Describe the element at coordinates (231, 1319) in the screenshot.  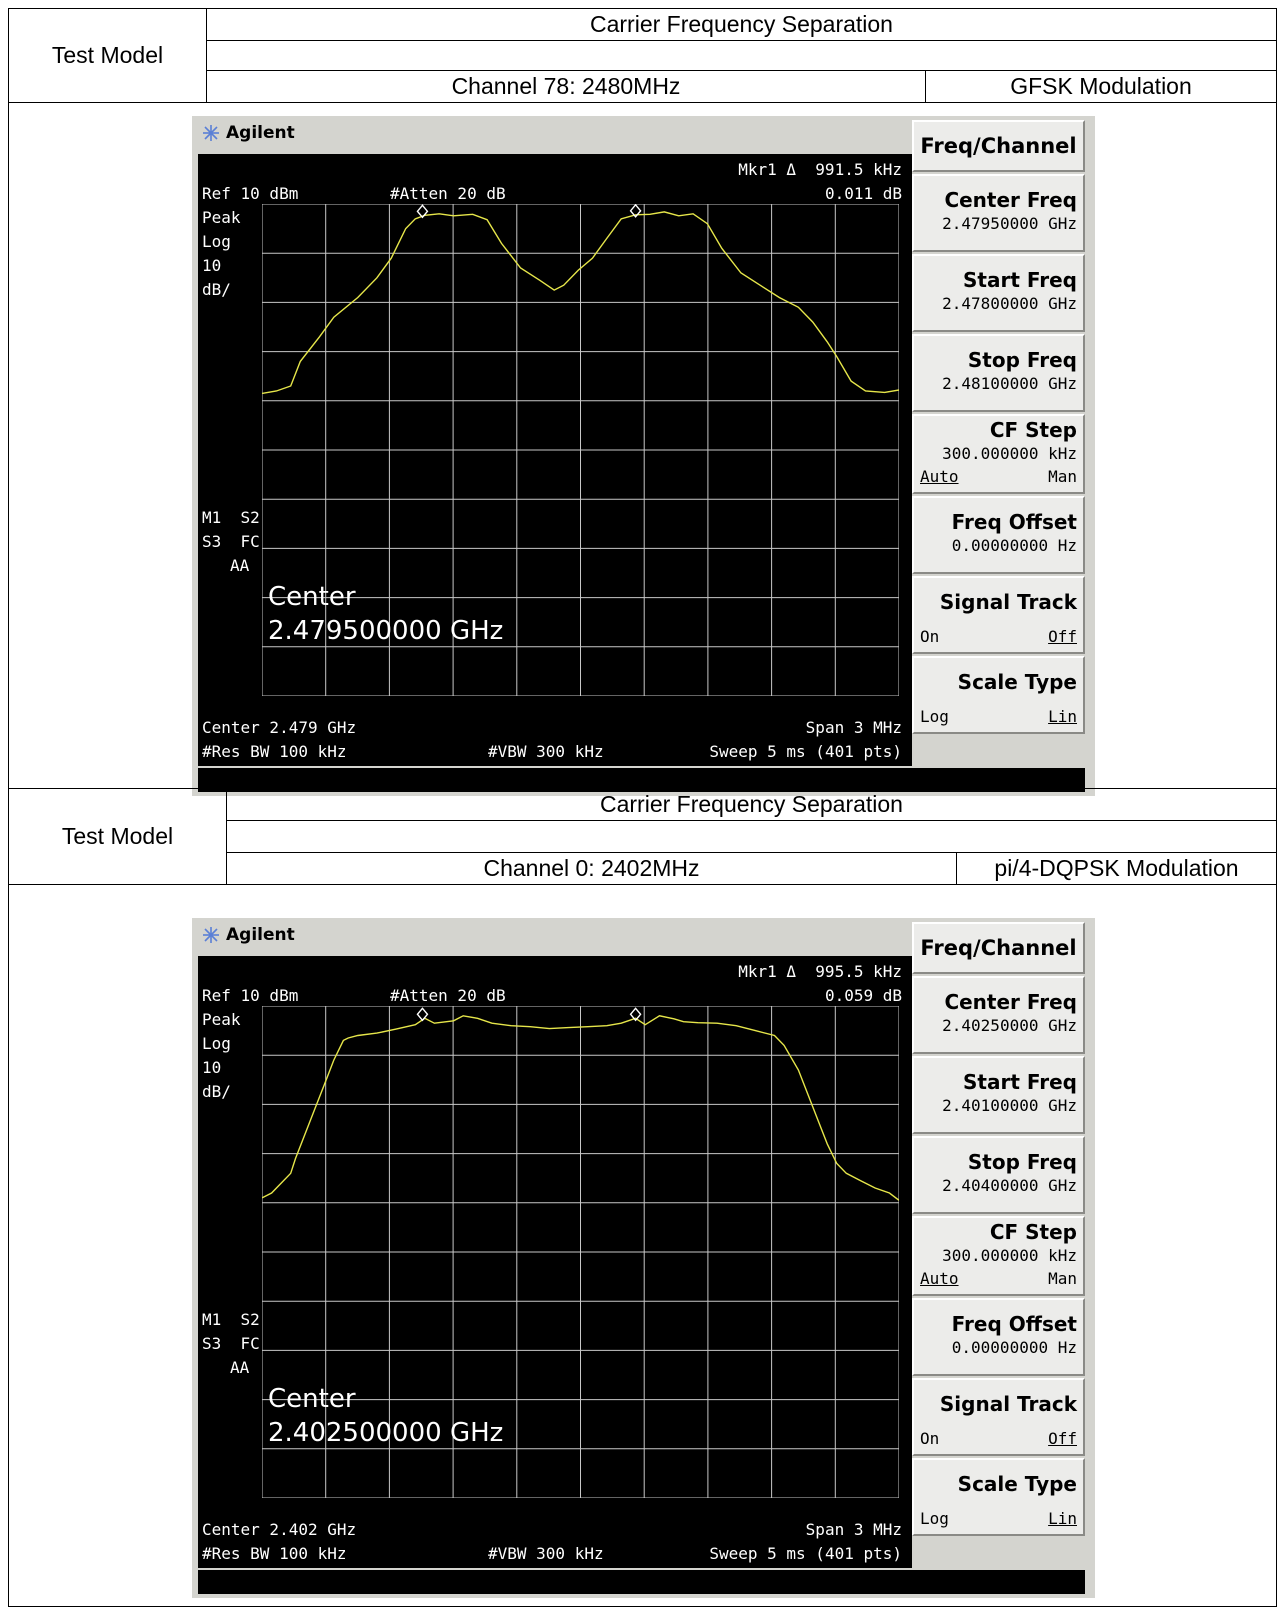
I see `status-line-1: M1 S2` at that location.